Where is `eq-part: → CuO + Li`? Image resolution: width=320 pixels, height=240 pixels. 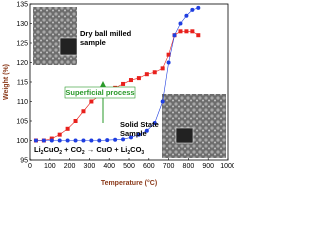
eq-part: → CuO + Li is located at coordinates (106, 149).